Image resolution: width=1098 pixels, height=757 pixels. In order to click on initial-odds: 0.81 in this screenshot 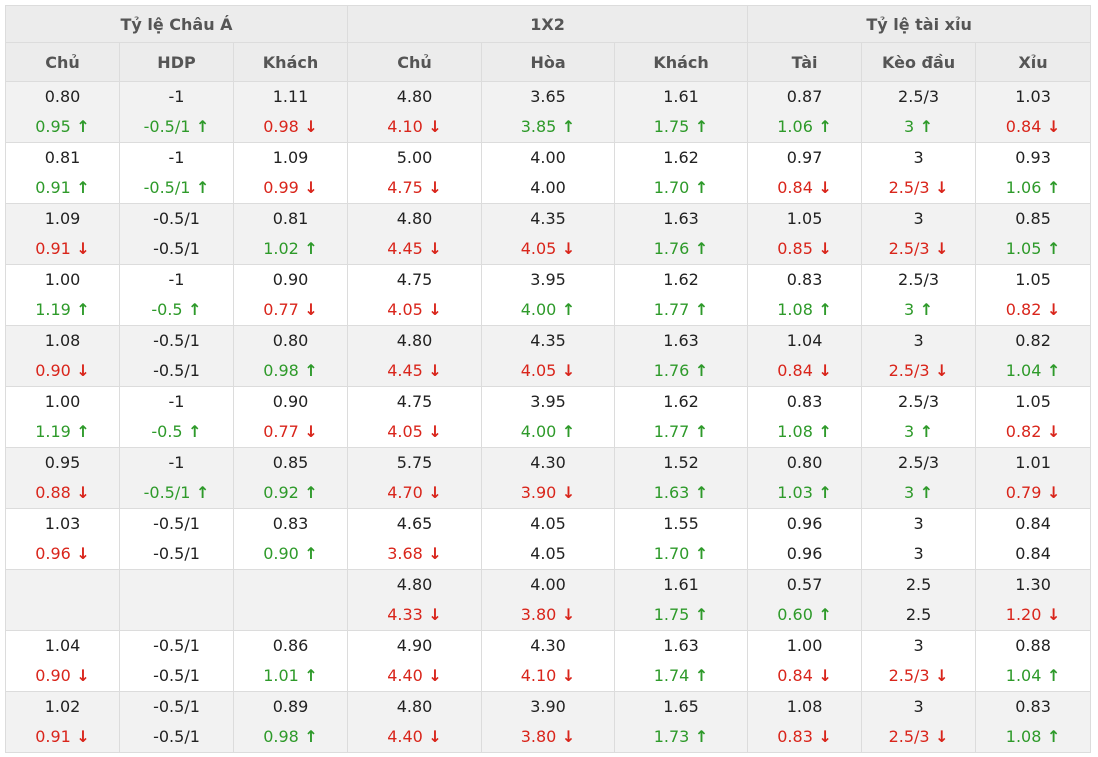, I will do `click(62, 157)`.